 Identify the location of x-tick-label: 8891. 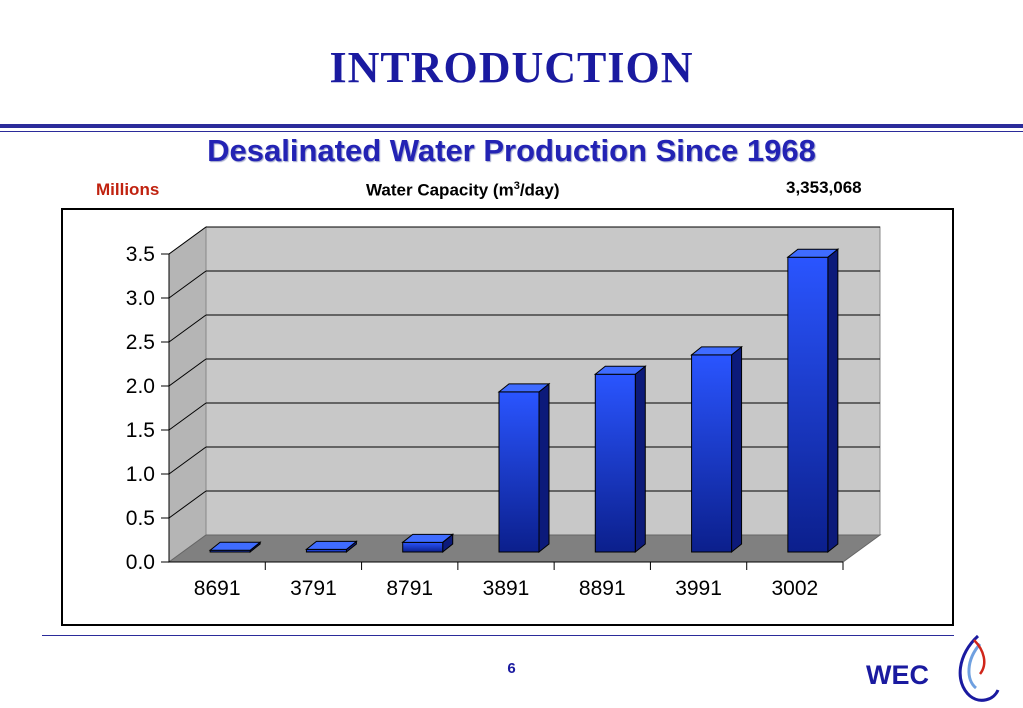
(602, 588).